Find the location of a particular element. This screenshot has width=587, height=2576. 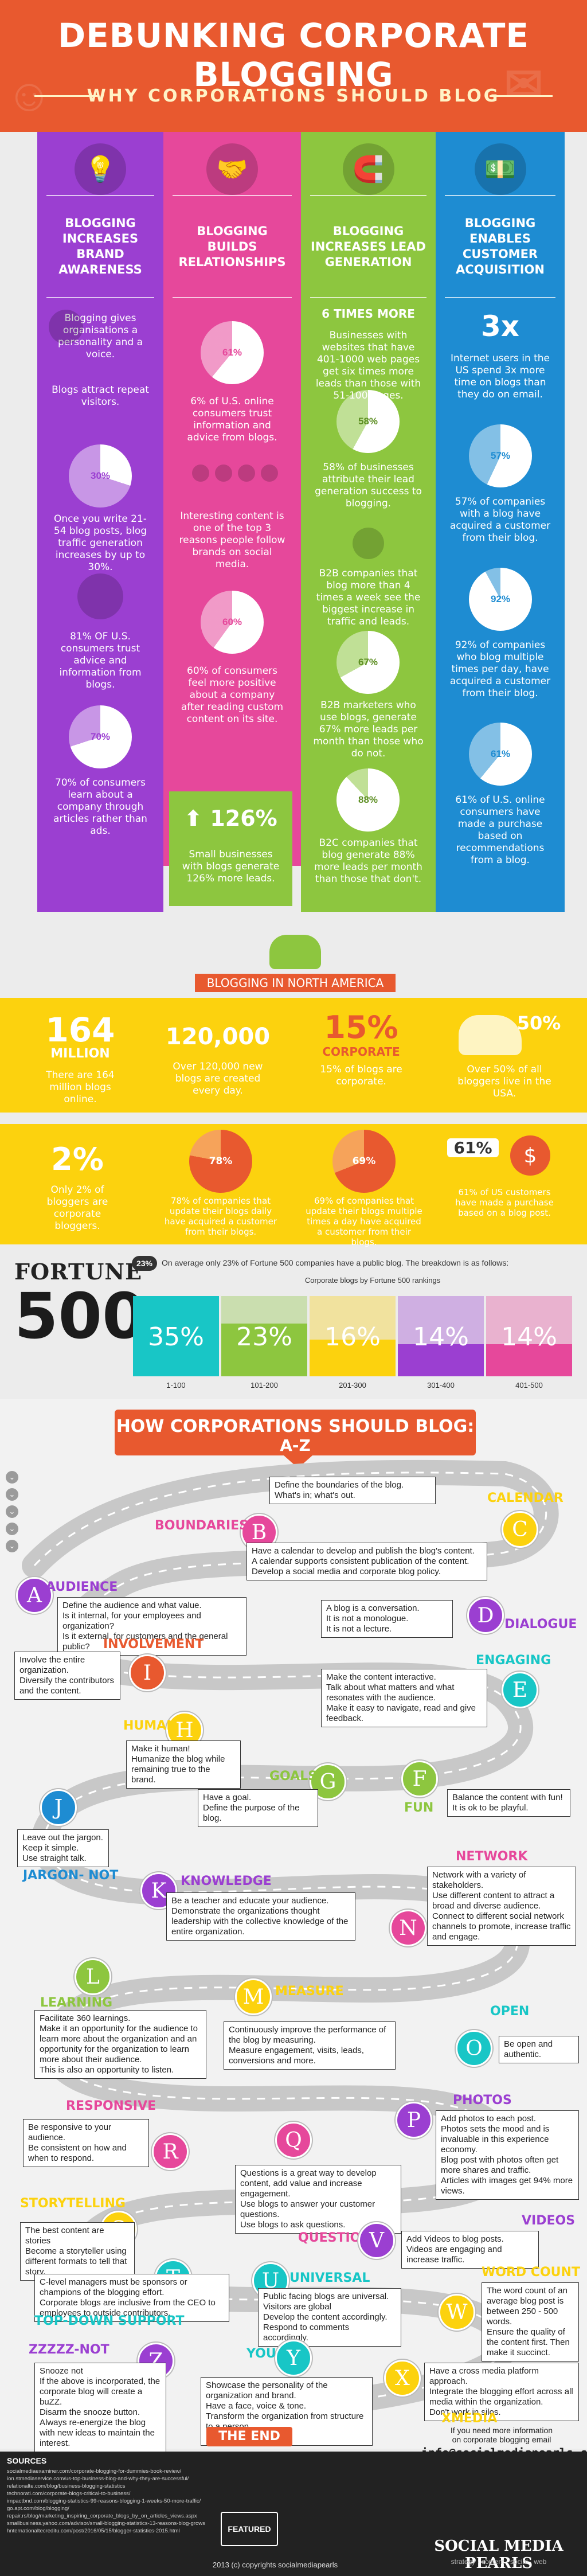

note-line: Define the boundaries of the blog. is located at coordinates (340, 1485).